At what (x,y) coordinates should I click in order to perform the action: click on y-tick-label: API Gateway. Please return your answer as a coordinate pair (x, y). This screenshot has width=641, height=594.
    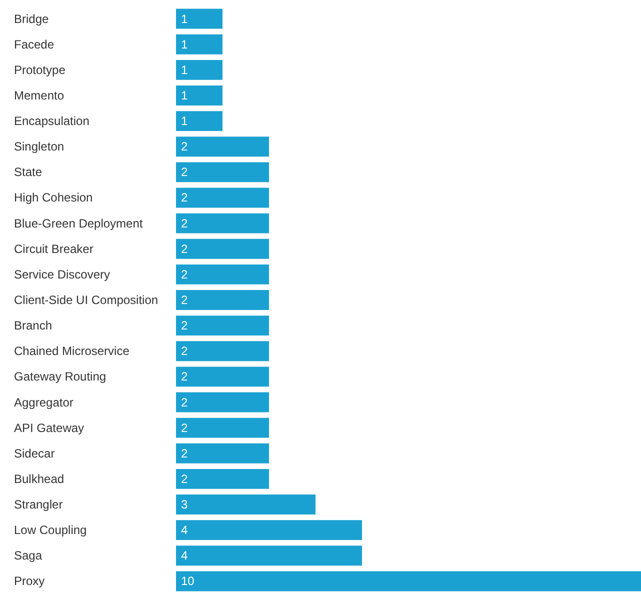
    Looking at the image, I should click on (49, 427).